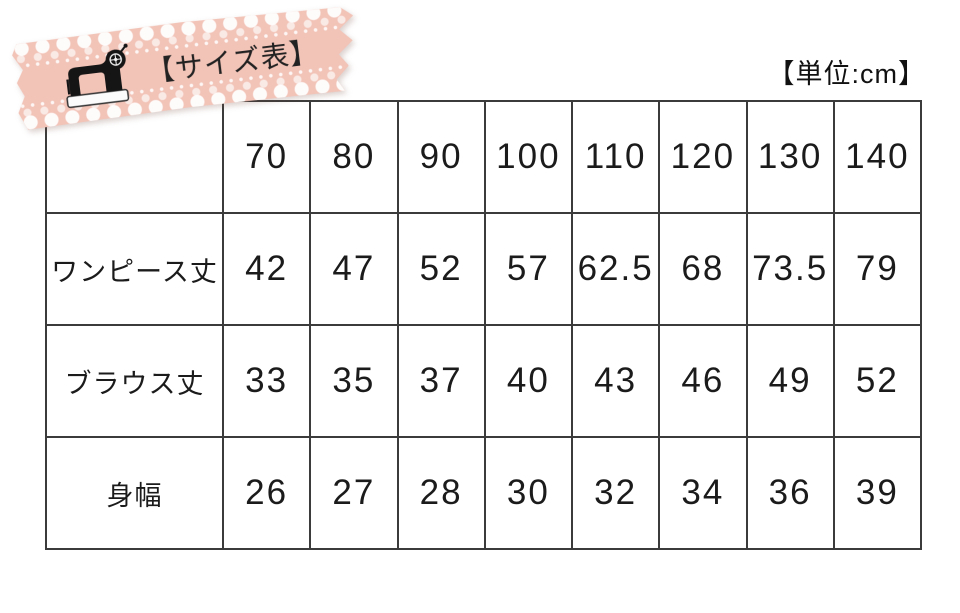  Describe the element at coordinates (846, 74) in the screenshot. I see `unit-label: 【単位:cm】` at that location.